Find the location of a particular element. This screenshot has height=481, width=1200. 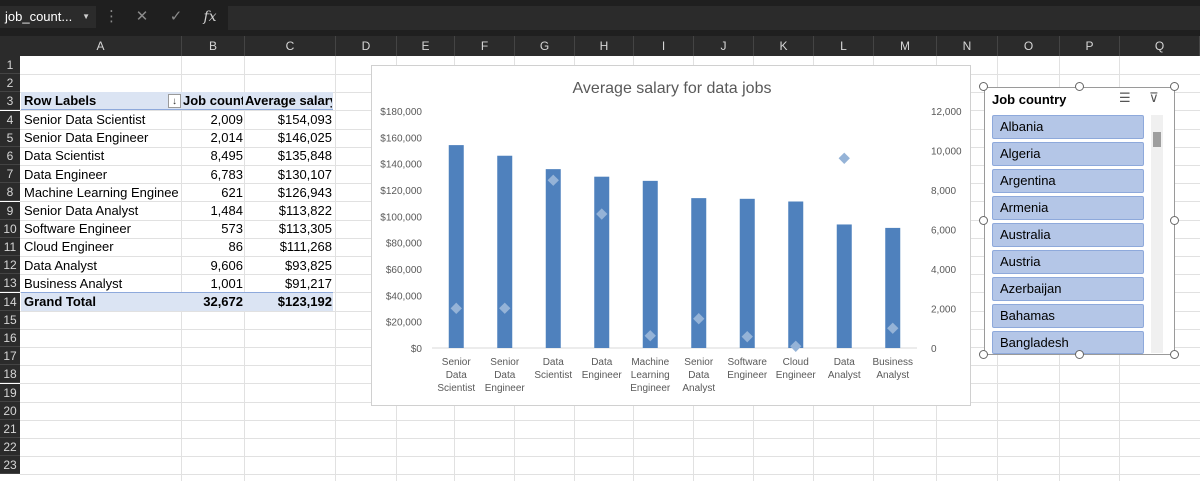

row-header: 15 is located at coordinates (10, 319).